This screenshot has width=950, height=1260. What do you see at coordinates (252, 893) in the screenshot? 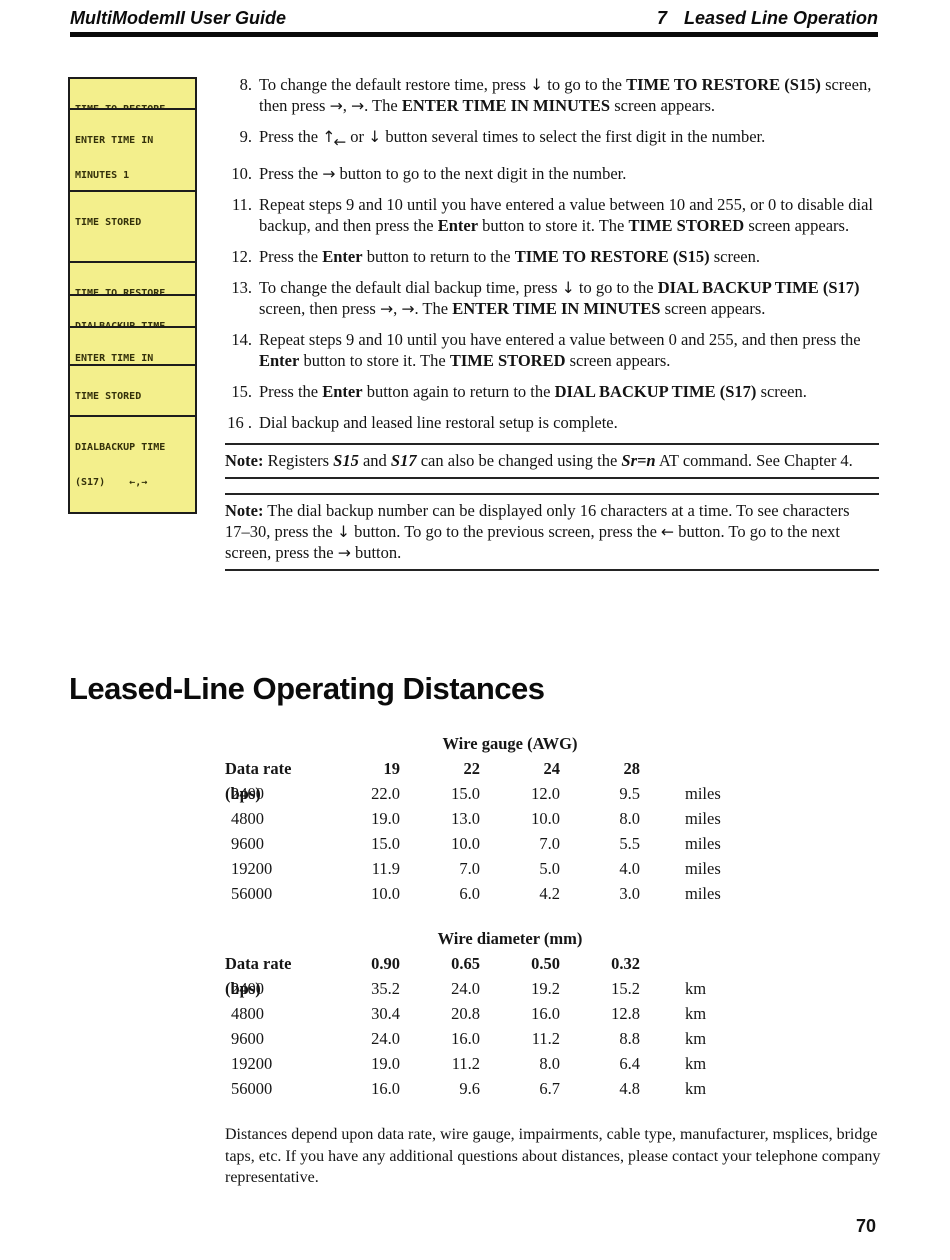
I see `data-rate-cell: 56000` at bounding box center [252, 893].